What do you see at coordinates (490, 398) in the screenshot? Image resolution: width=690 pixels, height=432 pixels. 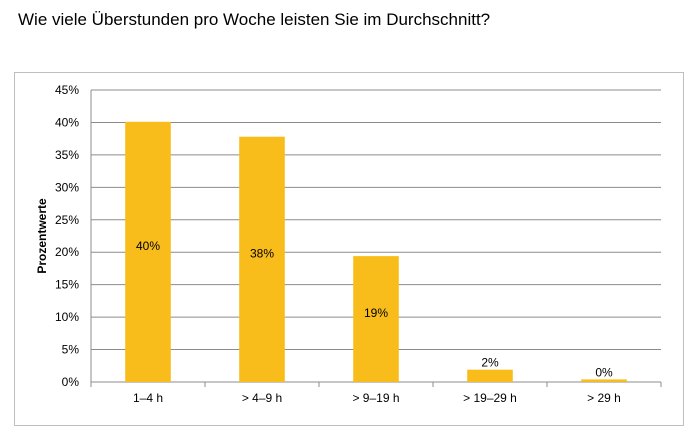 I see `x-tick-label: > 19–29 h` at bounding box center [490, 398].